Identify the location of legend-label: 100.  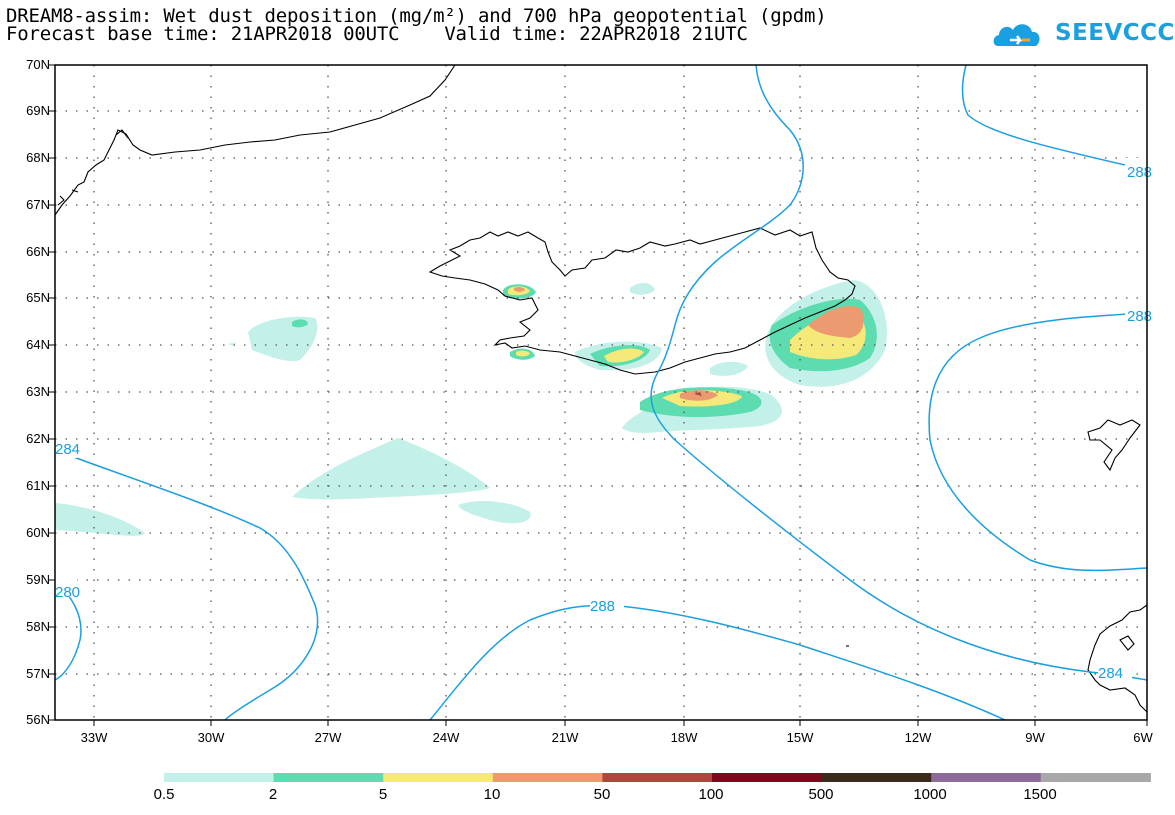
(711, 794).